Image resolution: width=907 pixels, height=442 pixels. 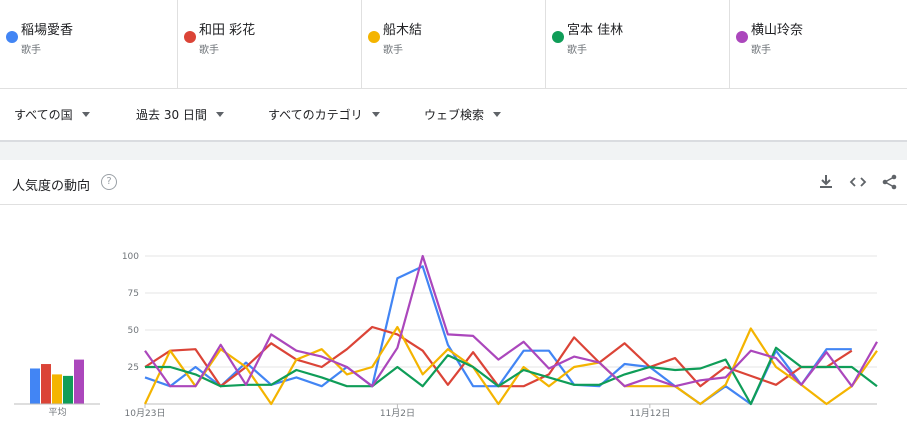 What do you see at coordinates (133, 294) in the screenshot?
I see `y-tick-label: 75` at bounding box center [133, 294].